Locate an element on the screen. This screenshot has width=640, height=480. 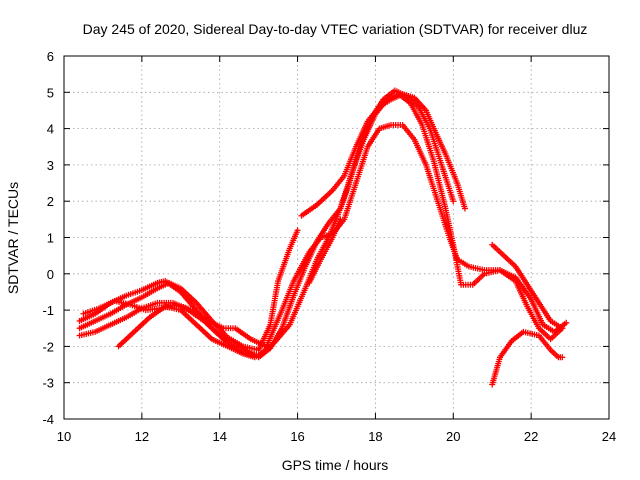
y-tick-label: 4 is located at coordinates (50, 129).